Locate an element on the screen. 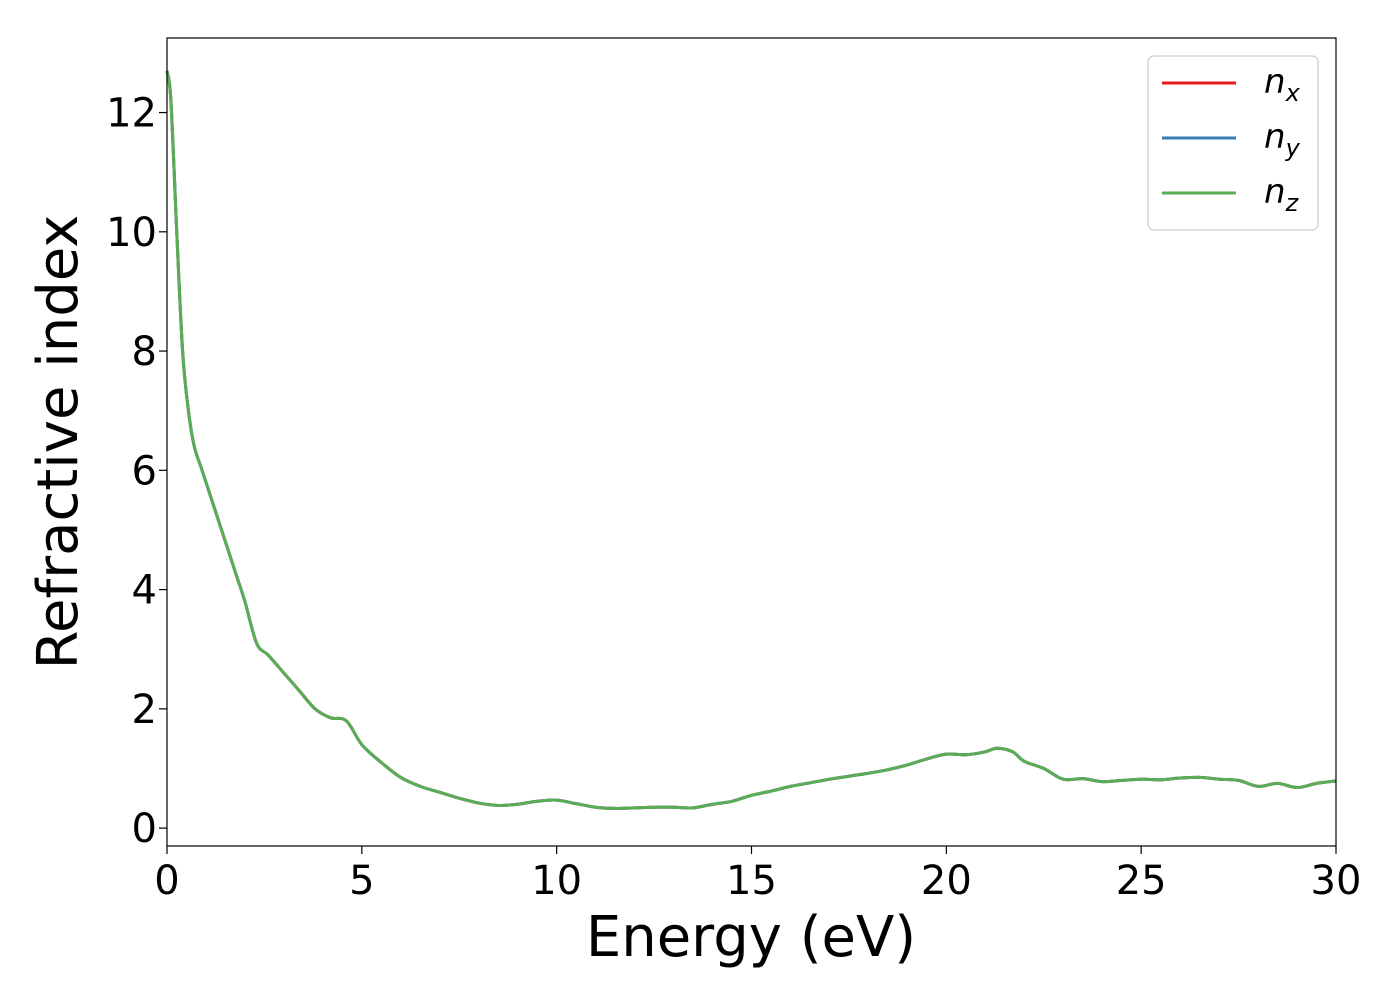  x-axis-title: Energy (eV) is located at coordinates (751, 937).